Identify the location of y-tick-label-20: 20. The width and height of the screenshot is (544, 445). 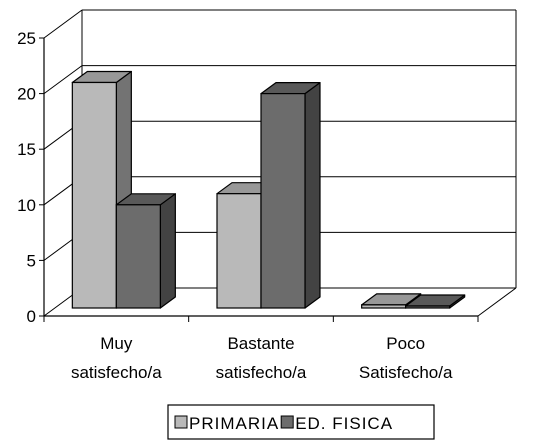
(26, 94).